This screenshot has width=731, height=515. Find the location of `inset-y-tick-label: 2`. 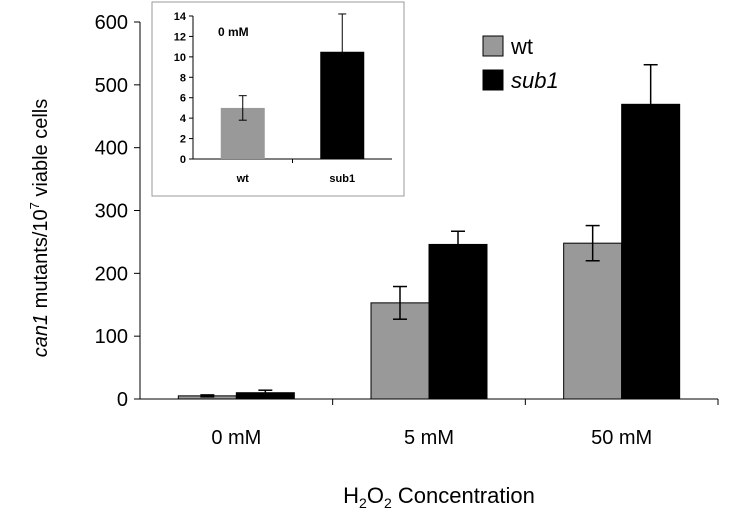

inset-y-tick-label: 2 is located at coordinates (183, 140).